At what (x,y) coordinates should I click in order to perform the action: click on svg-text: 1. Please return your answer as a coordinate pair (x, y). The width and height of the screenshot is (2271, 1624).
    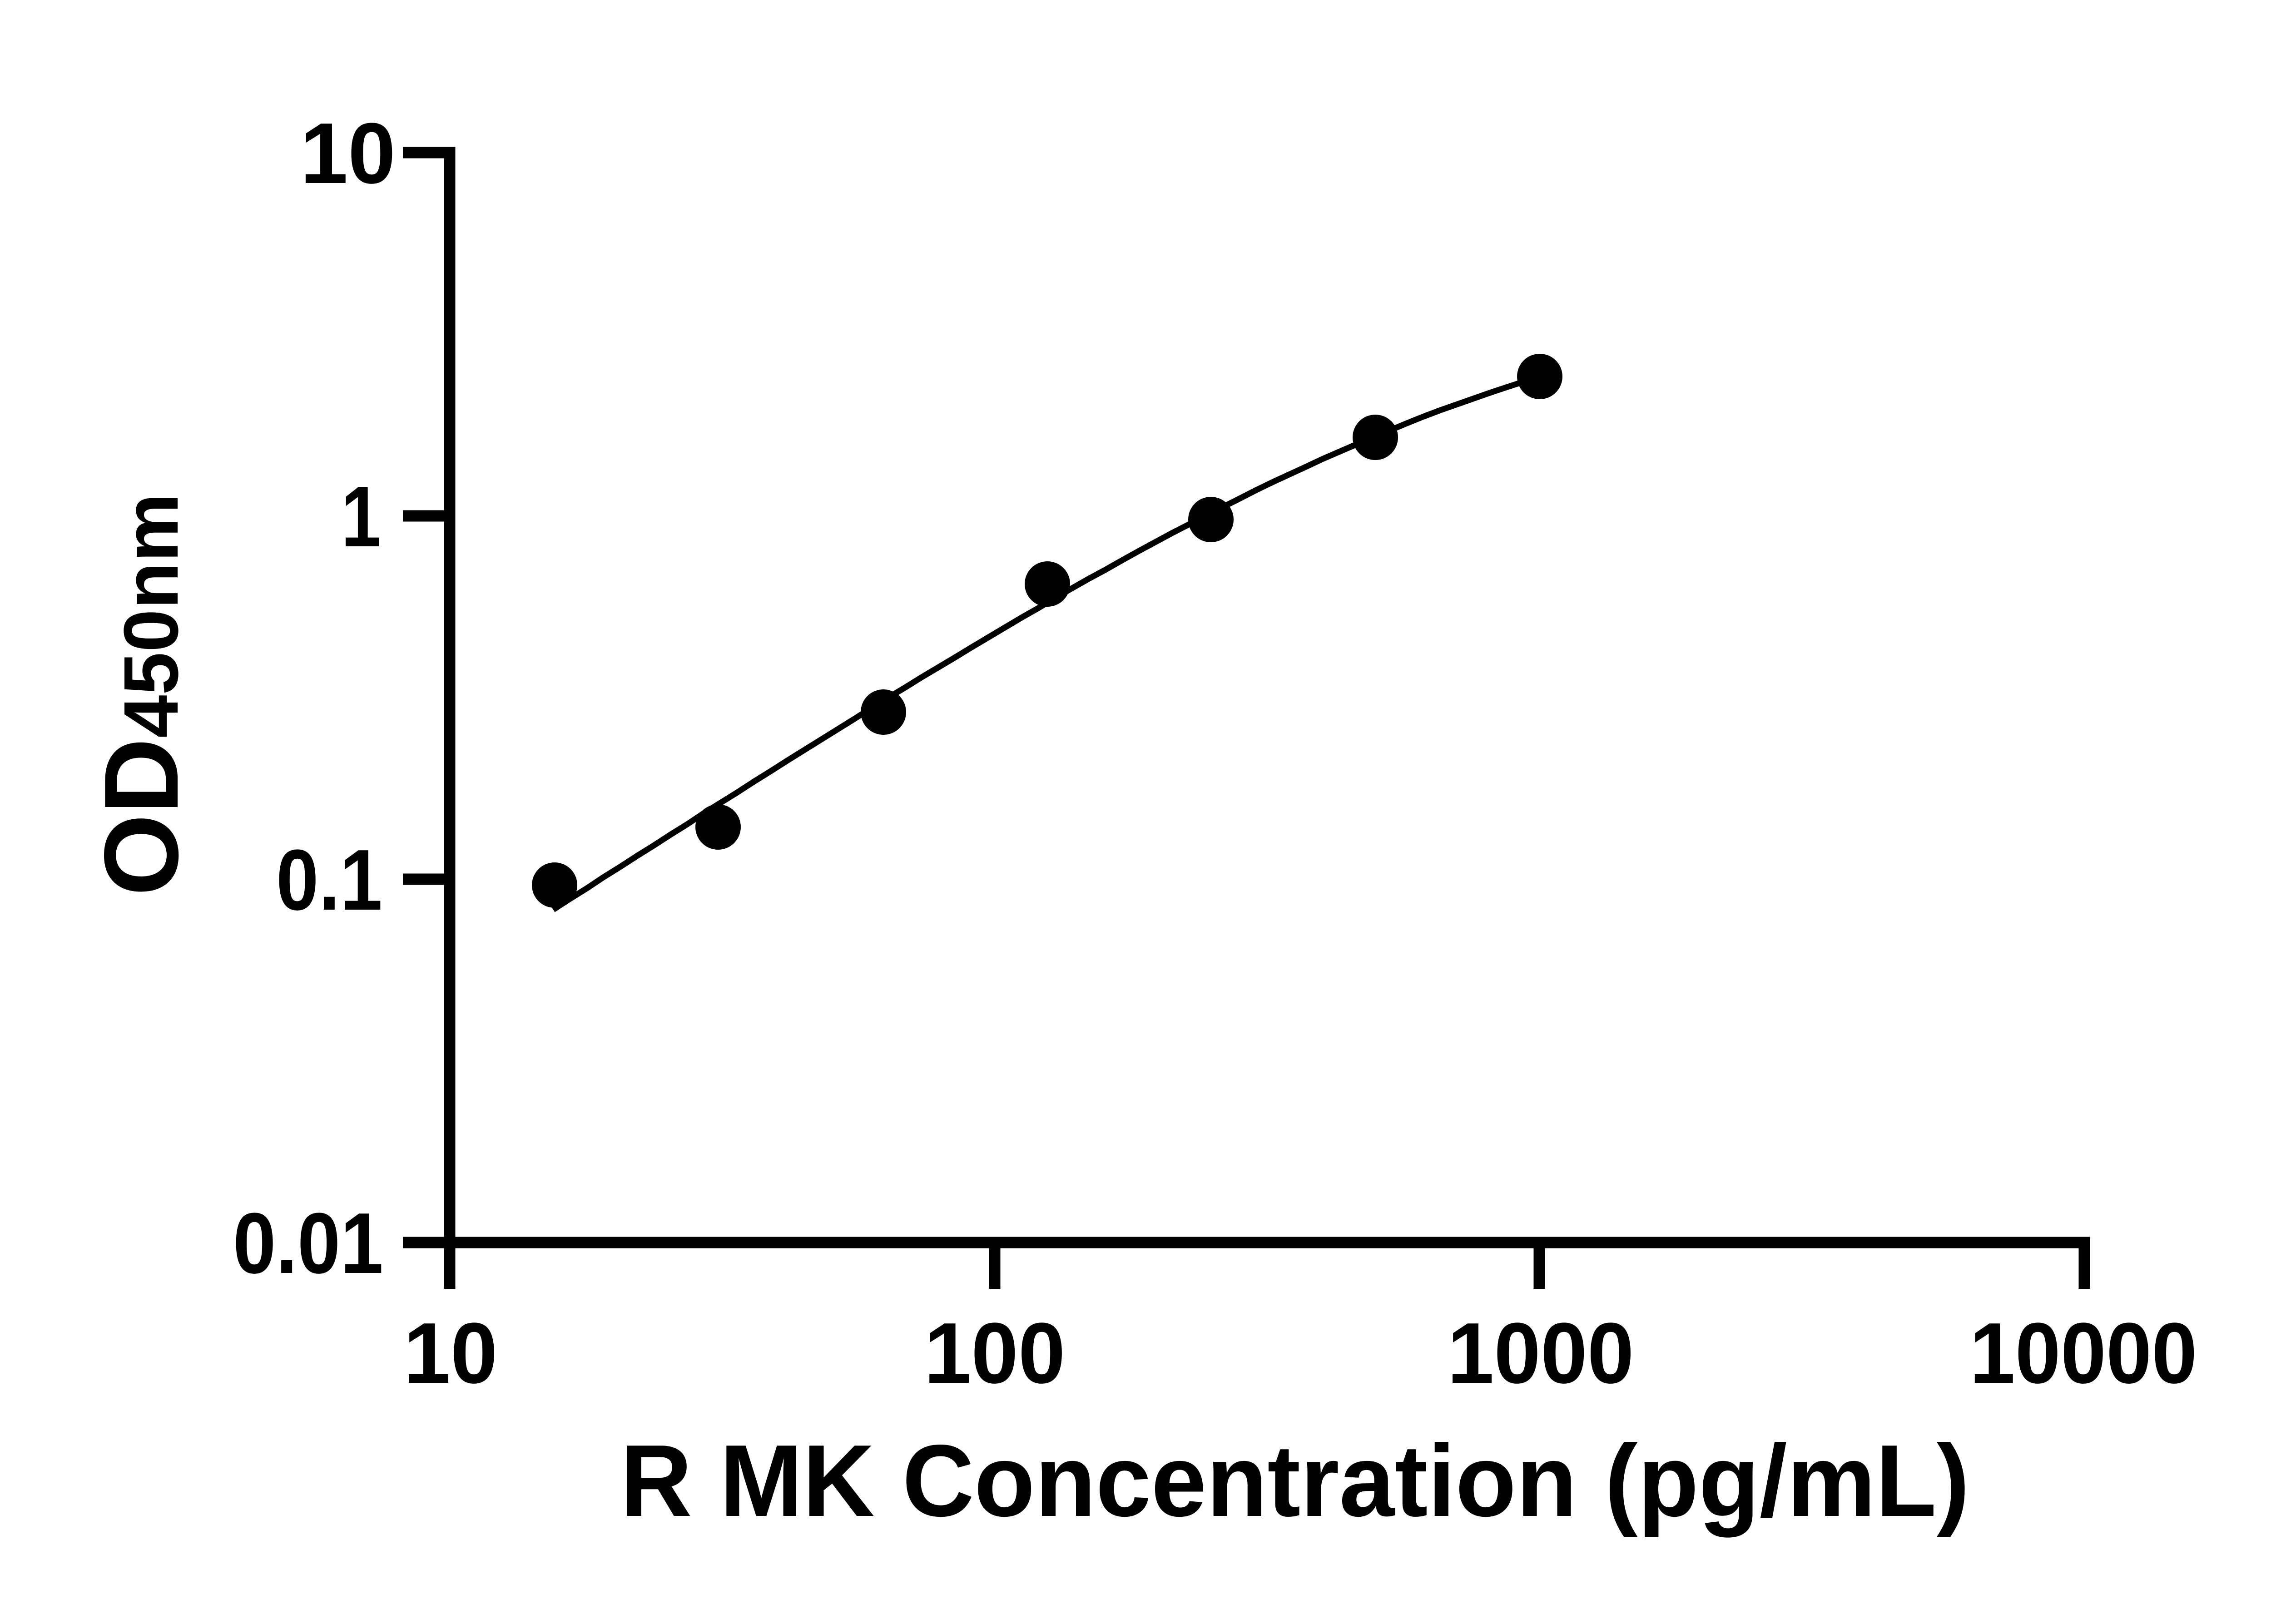
    Looking at the image, I should click on (361, 517).